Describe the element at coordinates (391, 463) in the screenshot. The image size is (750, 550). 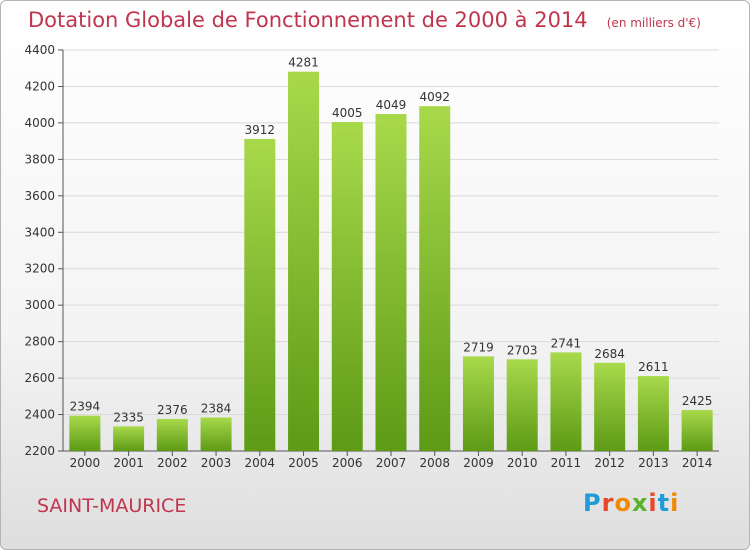
I see `x-tick-label: 2007` at that location.